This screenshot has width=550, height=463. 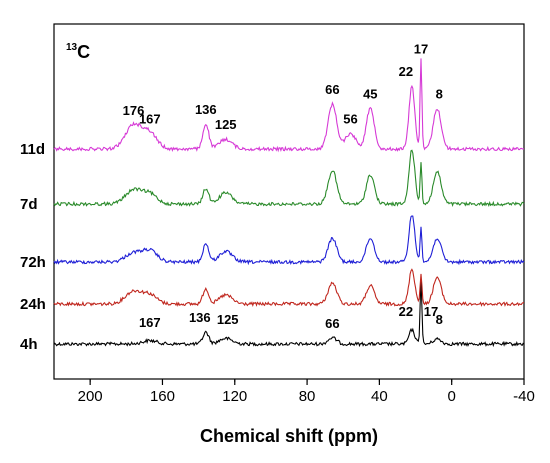 I want to click on series-label-4h: 4h, so click(x=29, y=344).